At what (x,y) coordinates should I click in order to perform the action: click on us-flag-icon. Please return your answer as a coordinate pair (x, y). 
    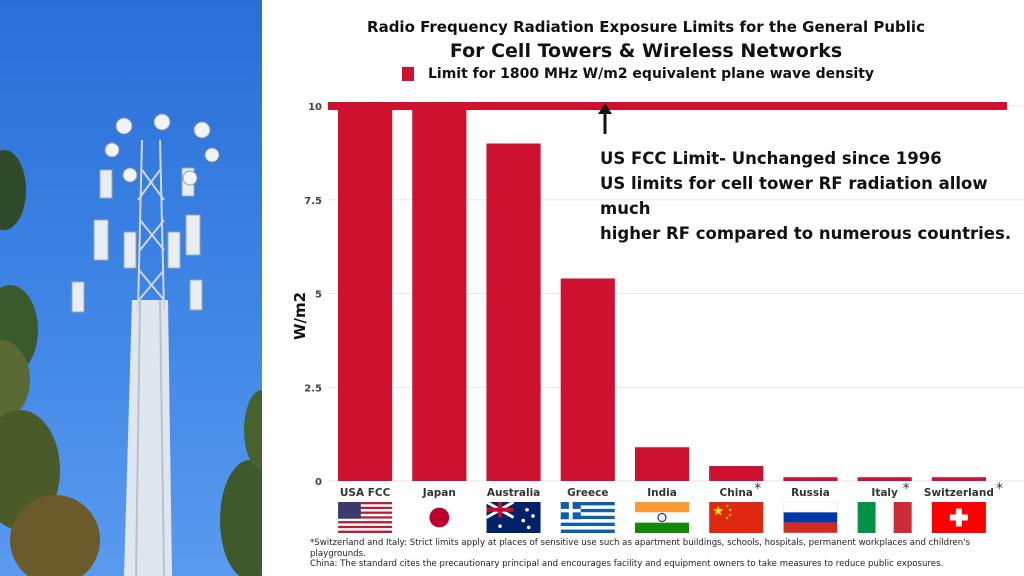
    Looking at the image, I should click on (365, 517).